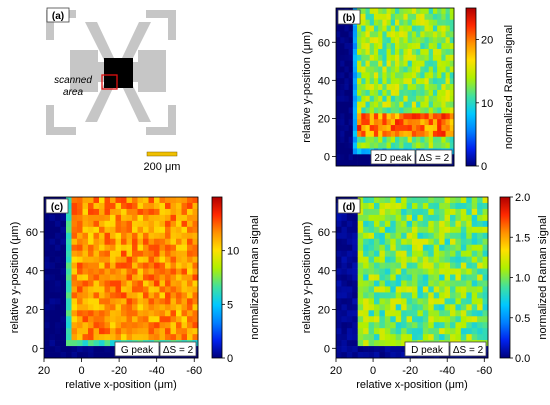 Image resolution: width=550 pixels, height=405 pixels. I want to click on y-tick-label: 0, so click(327, 157).